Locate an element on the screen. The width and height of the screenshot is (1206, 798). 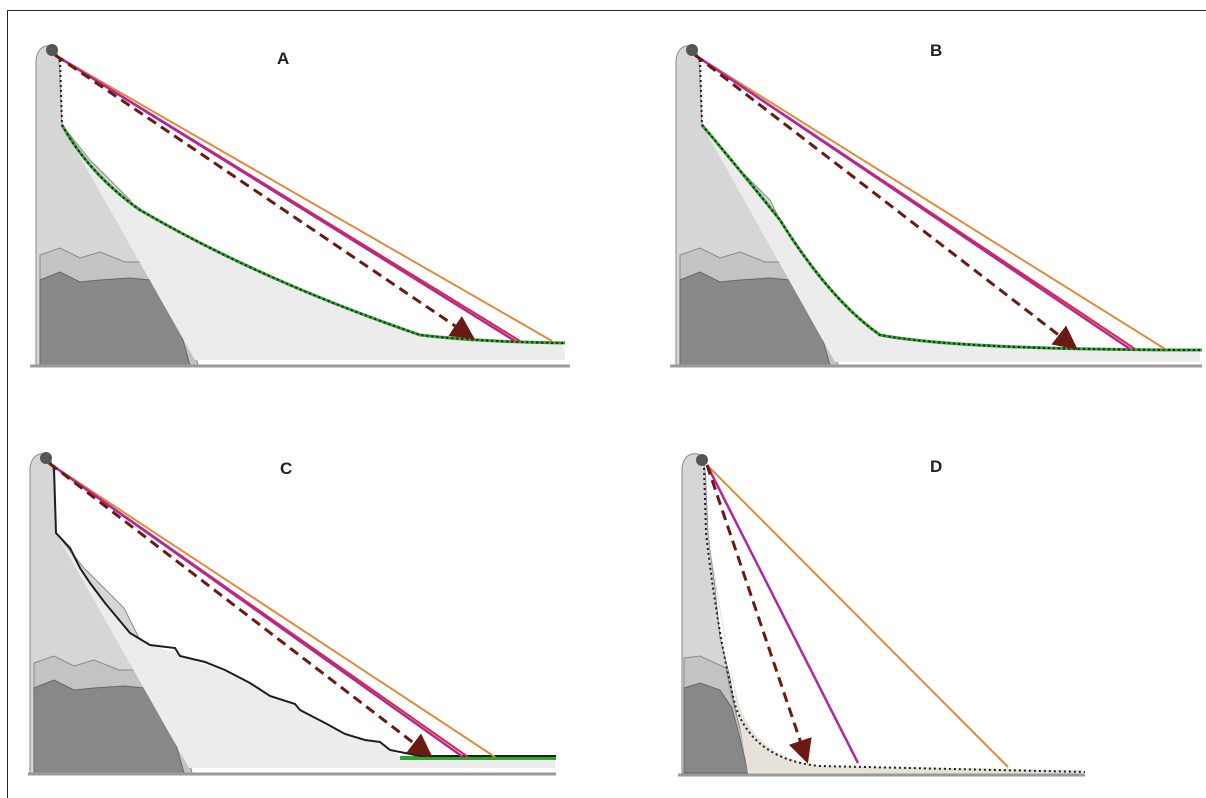
deposit-outline is located at coordinates (894, 620).